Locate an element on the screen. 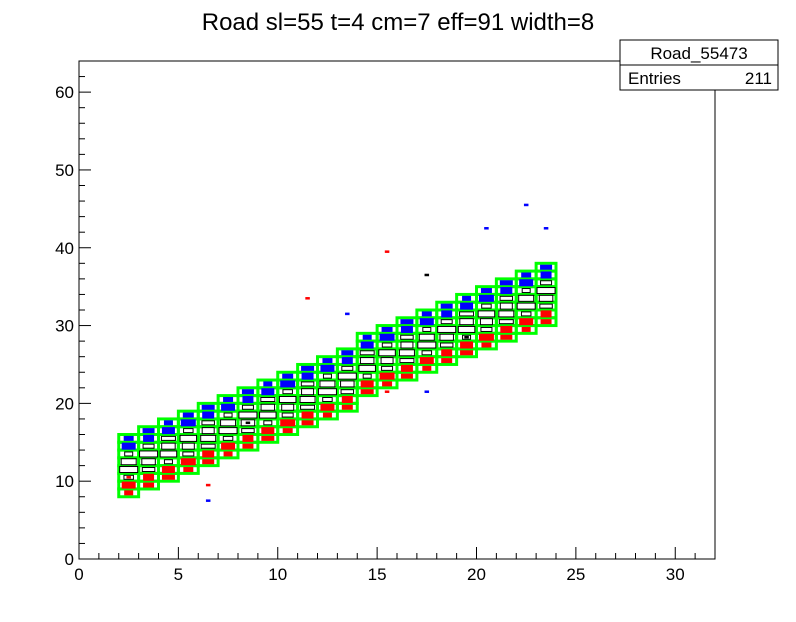 The image size is (796, 622). y-tick-label: 20 is located at coordinates (64, 403).